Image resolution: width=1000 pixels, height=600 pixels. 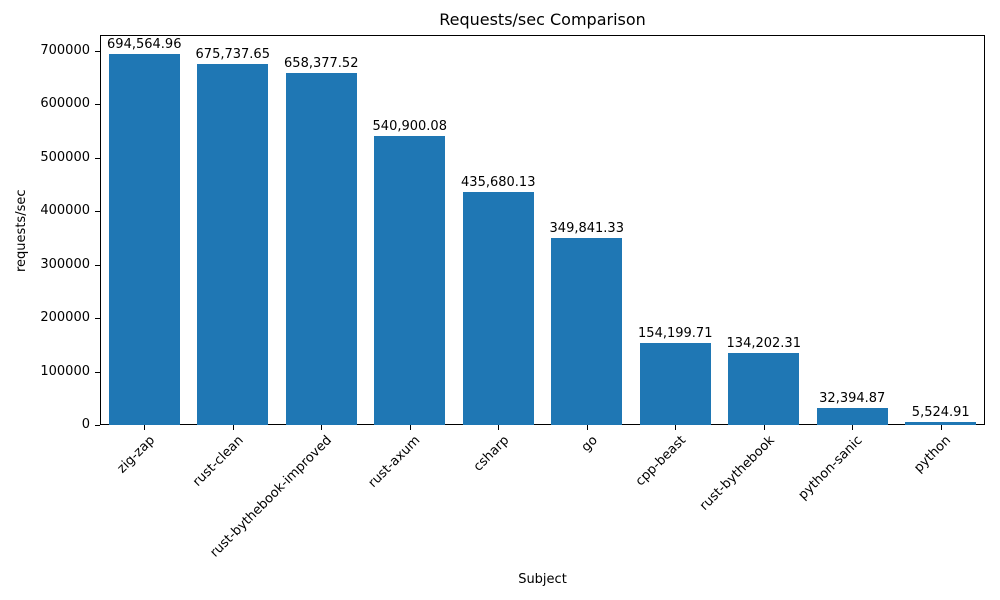 What do you see at coordinates (218, 461) in the screenshot?
I see `x-tick-label-text: rust-clean` at bounding box center [218, 461].